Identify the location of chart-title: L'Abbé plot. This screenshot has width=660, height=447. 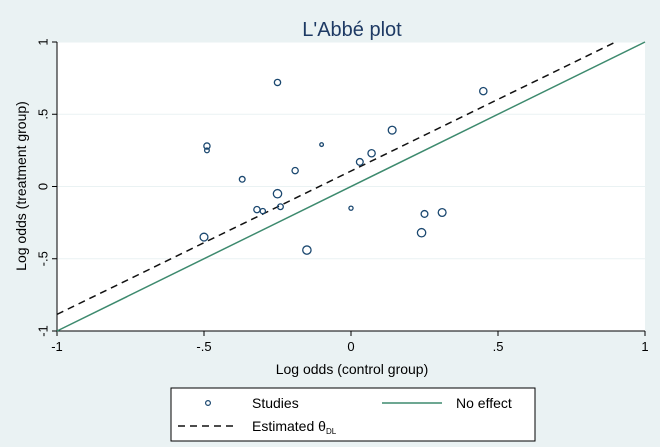
(352, 30).